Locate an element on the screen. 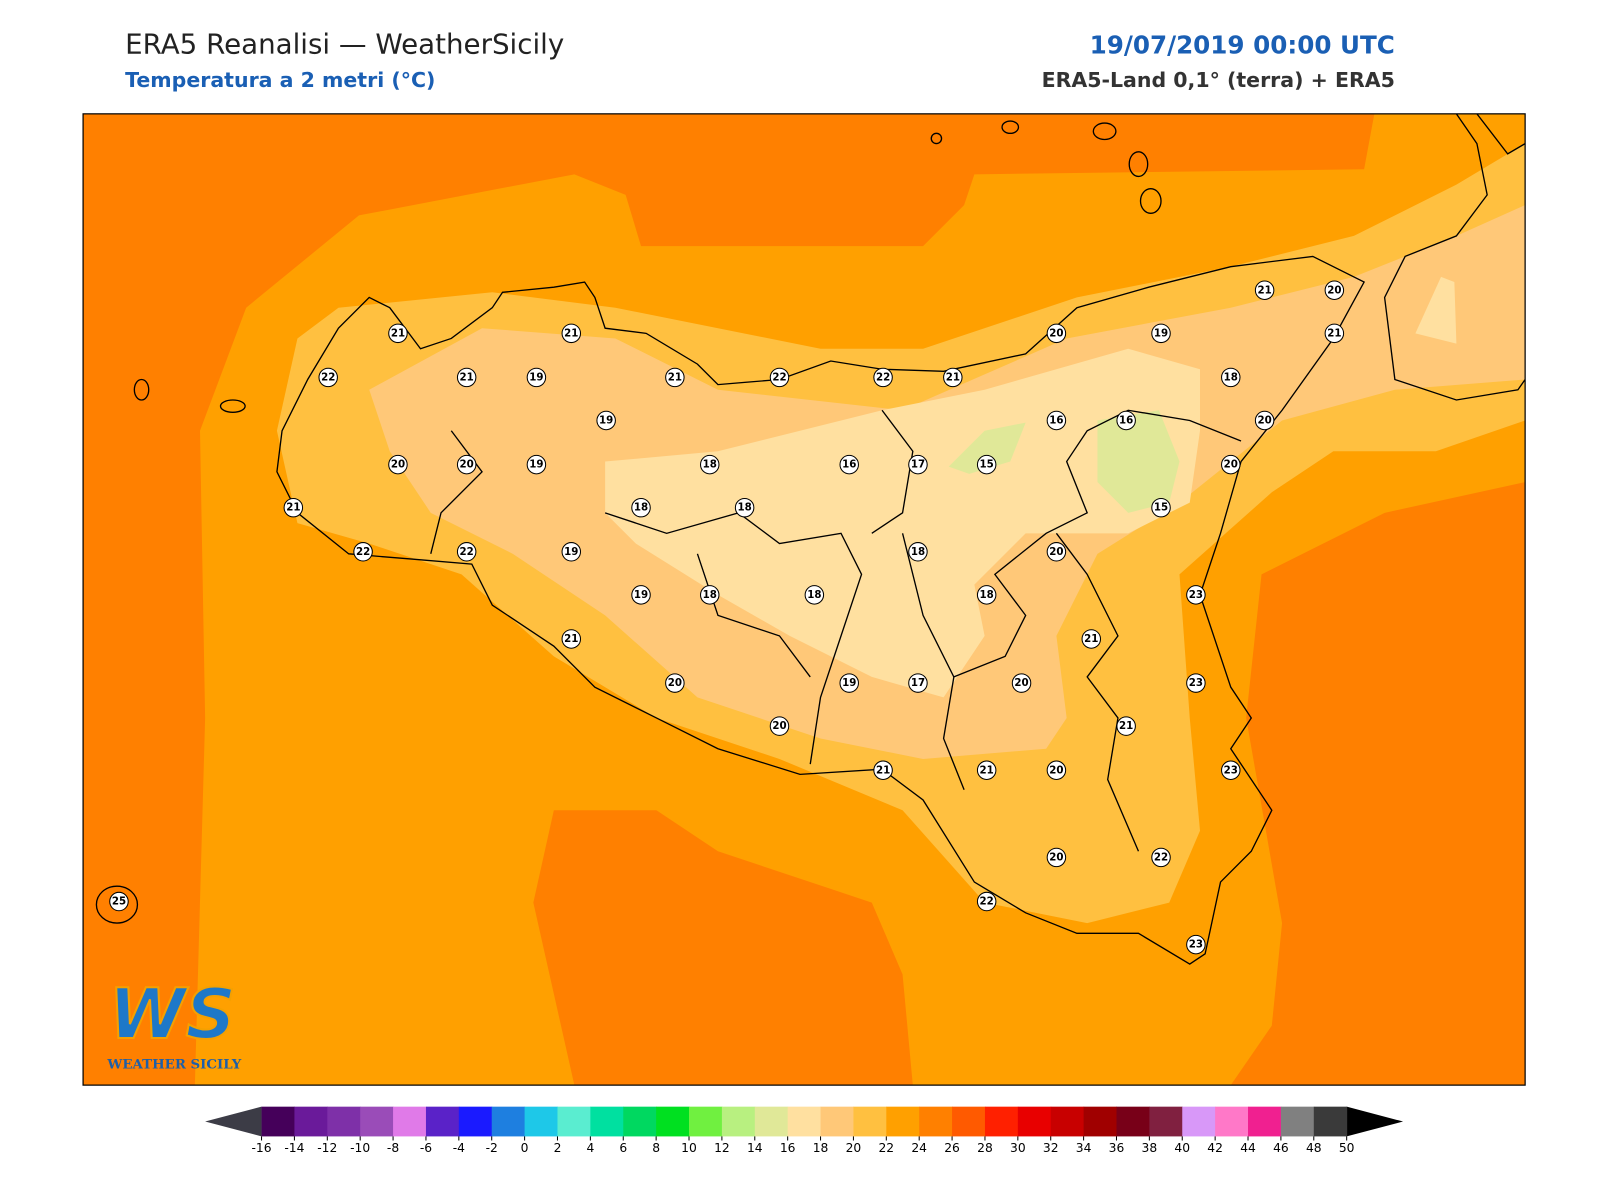 The image size is (1600, 1200). contour is located at coordinates (987, 448).